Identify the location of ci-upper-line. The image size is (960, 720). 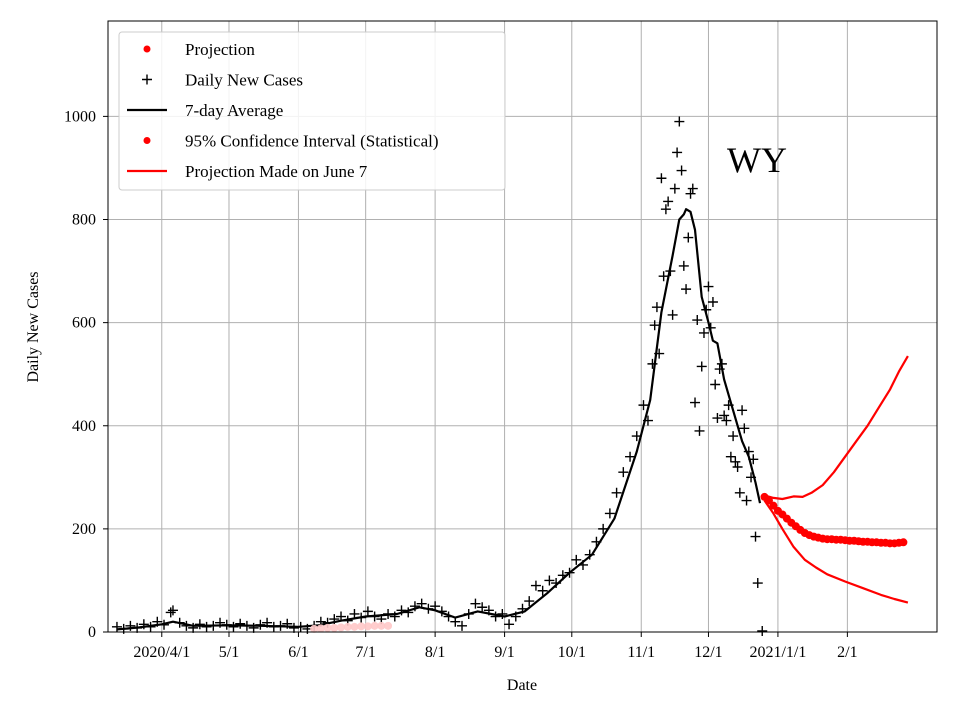
(836, 428).